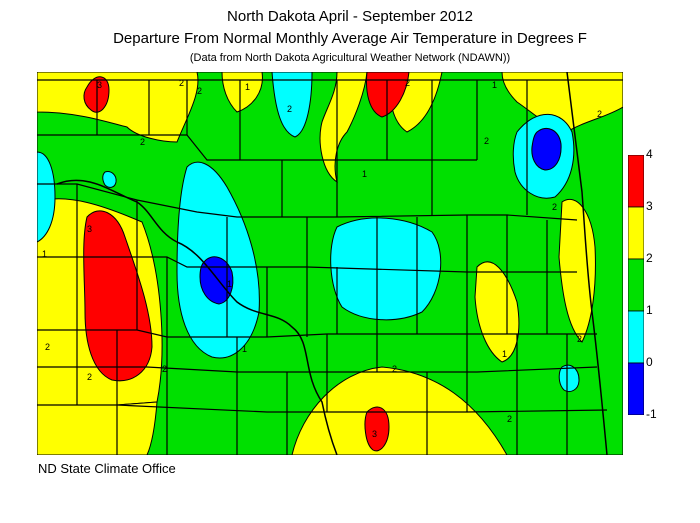 The image size is (700, 523). I want to click on legend-tick-label: 3, so click(649, 206).